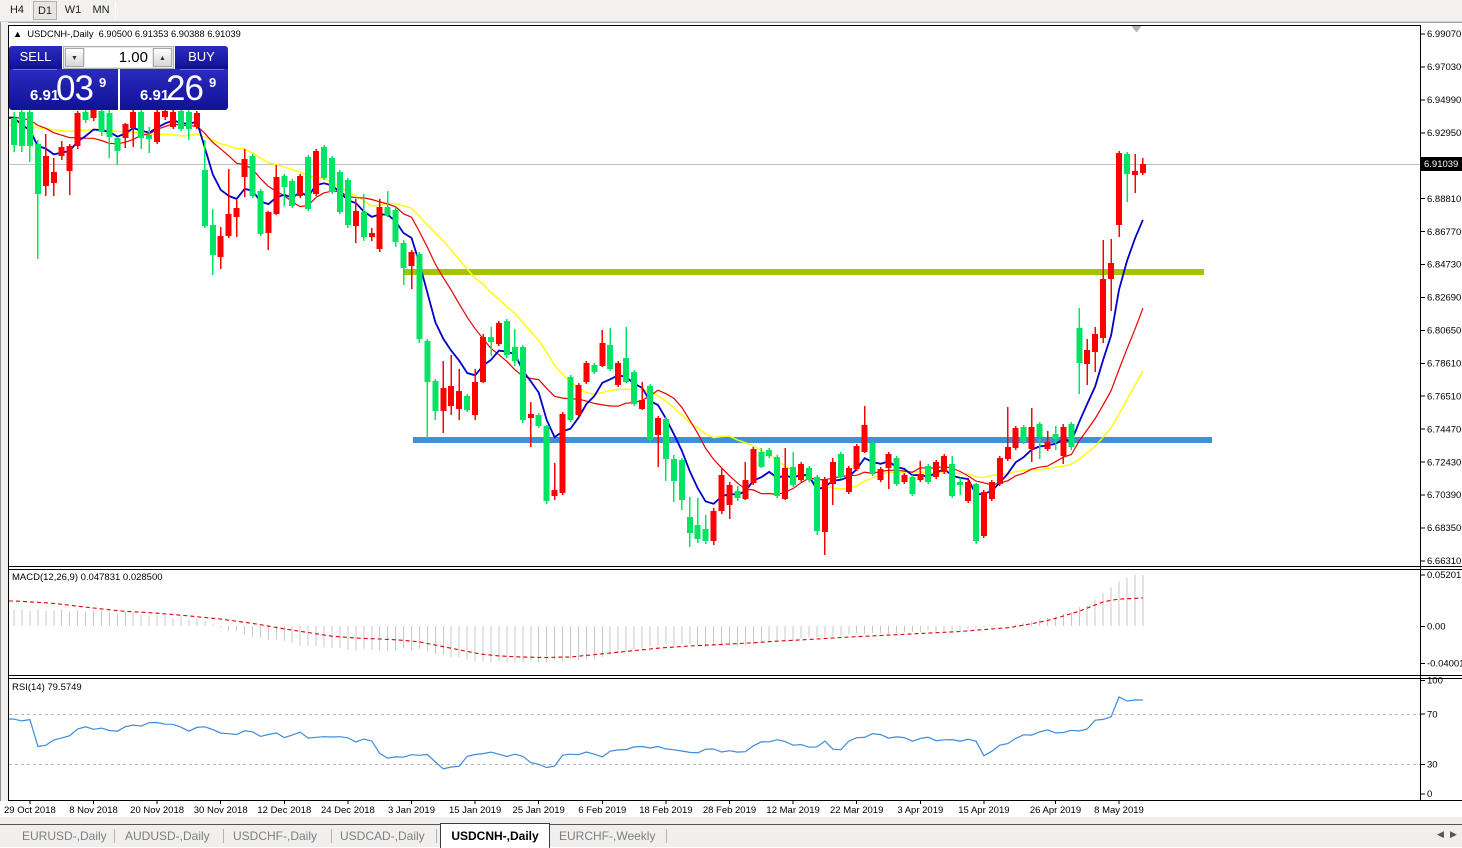 This screenshot has width=1462, height=848. What do you see at coordinates (87, 577) in the screenshot?
I see `svg-text:MACD(12,26,9) 0.047831 0.02850: MACD(12,26,9) 0.047831 0.028500` at bounding box center [87, 577].